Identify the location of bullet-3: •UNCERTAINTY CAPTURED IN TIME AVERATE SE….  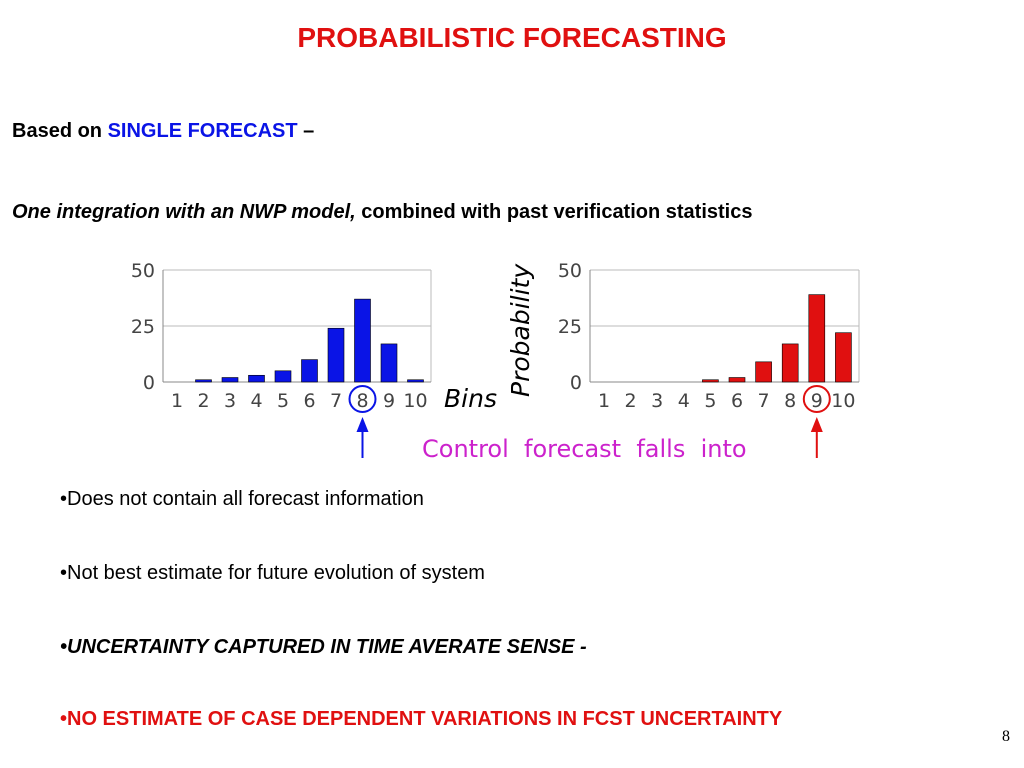
(323, 647).